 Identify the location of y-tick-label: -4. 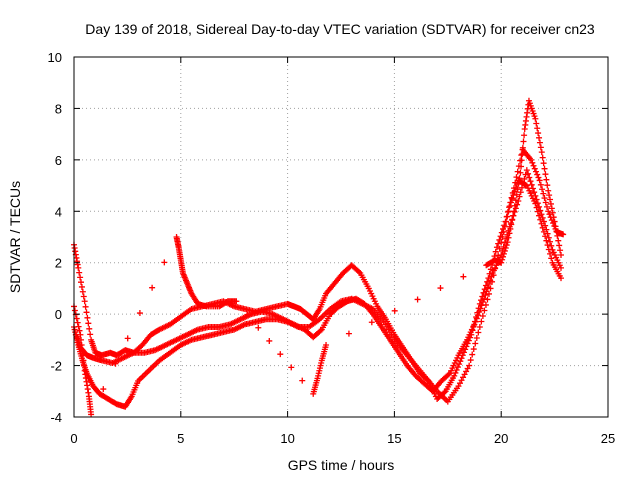
(56, 417).